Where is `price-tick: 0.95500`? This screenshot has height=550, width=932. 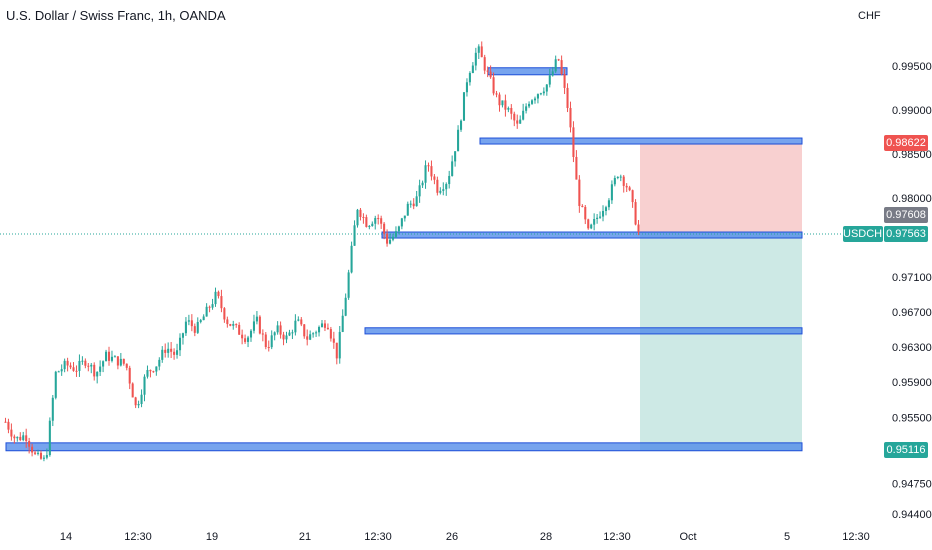 price-tick: 0.95500 is located at coordinates (912, 418).